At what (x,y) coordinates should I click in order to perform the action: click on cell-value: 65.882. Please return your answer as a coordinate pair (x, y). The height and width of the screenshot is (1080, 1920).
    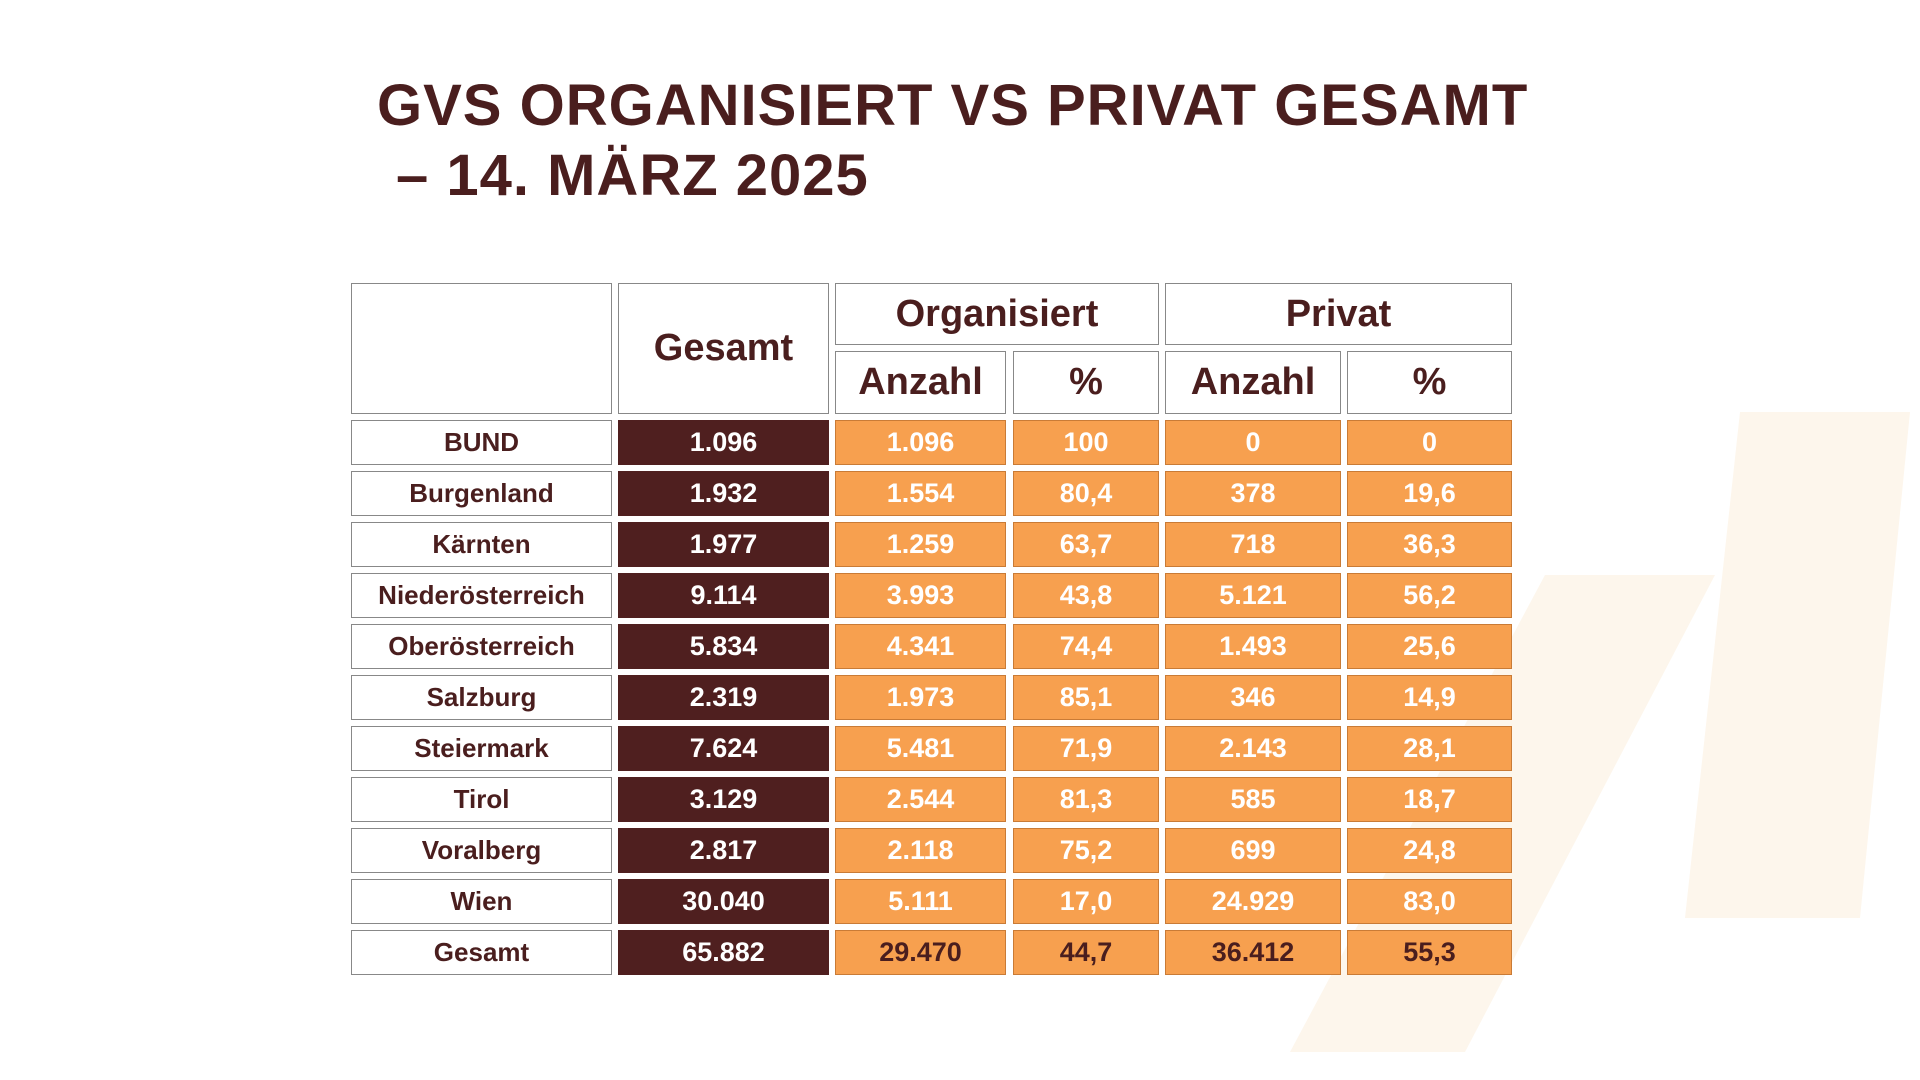
    Looking at the image, I should click on (723, 952).